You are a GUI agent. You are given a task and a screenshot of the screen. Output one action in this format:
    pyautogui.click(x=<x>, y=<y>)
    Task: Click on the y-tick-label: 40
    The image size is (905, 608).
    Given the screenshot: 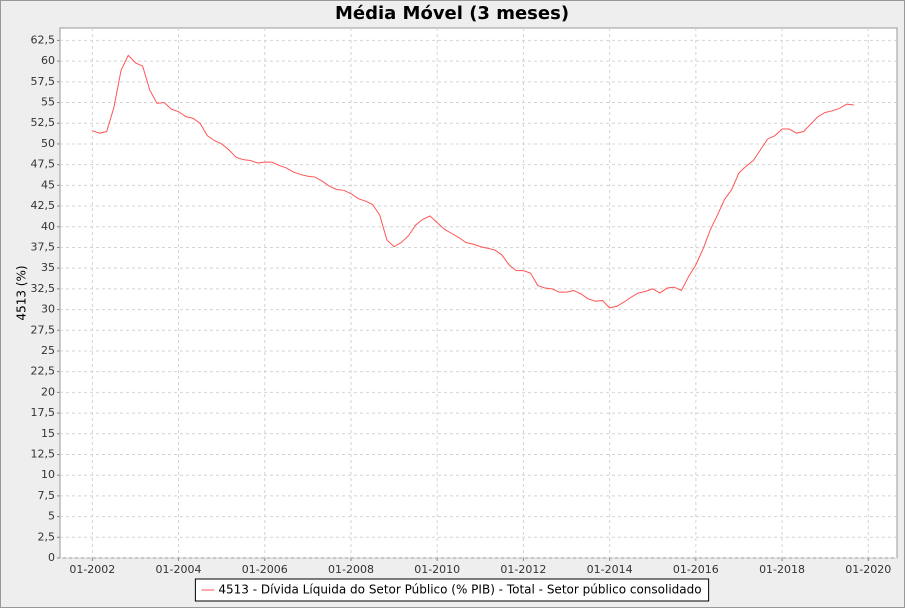 What is the action you would take?
    pyautogui.click(x=48, y=226)
    